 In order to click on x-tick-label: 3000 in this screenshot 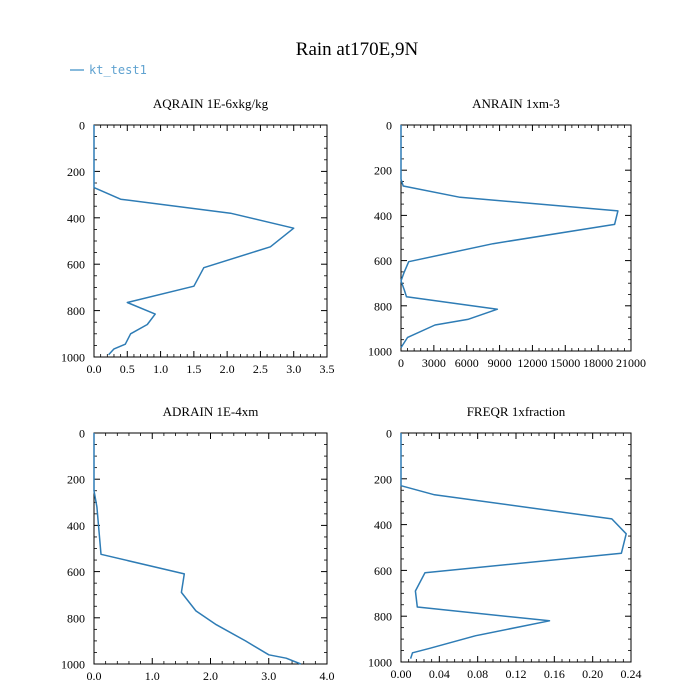, I will do `click(434, 363)`.